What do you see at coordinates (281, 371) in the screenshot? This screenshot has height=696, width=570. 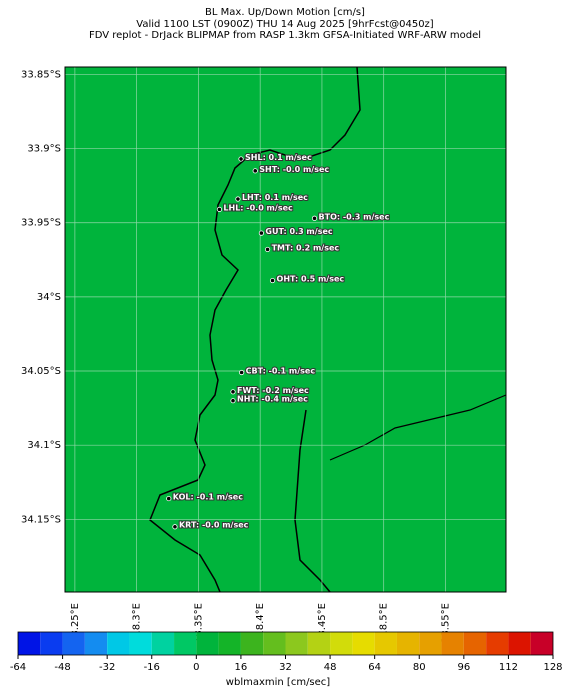 I see `station-label: CBT: -0.1 m/sec` at bounding box center [281, 371].